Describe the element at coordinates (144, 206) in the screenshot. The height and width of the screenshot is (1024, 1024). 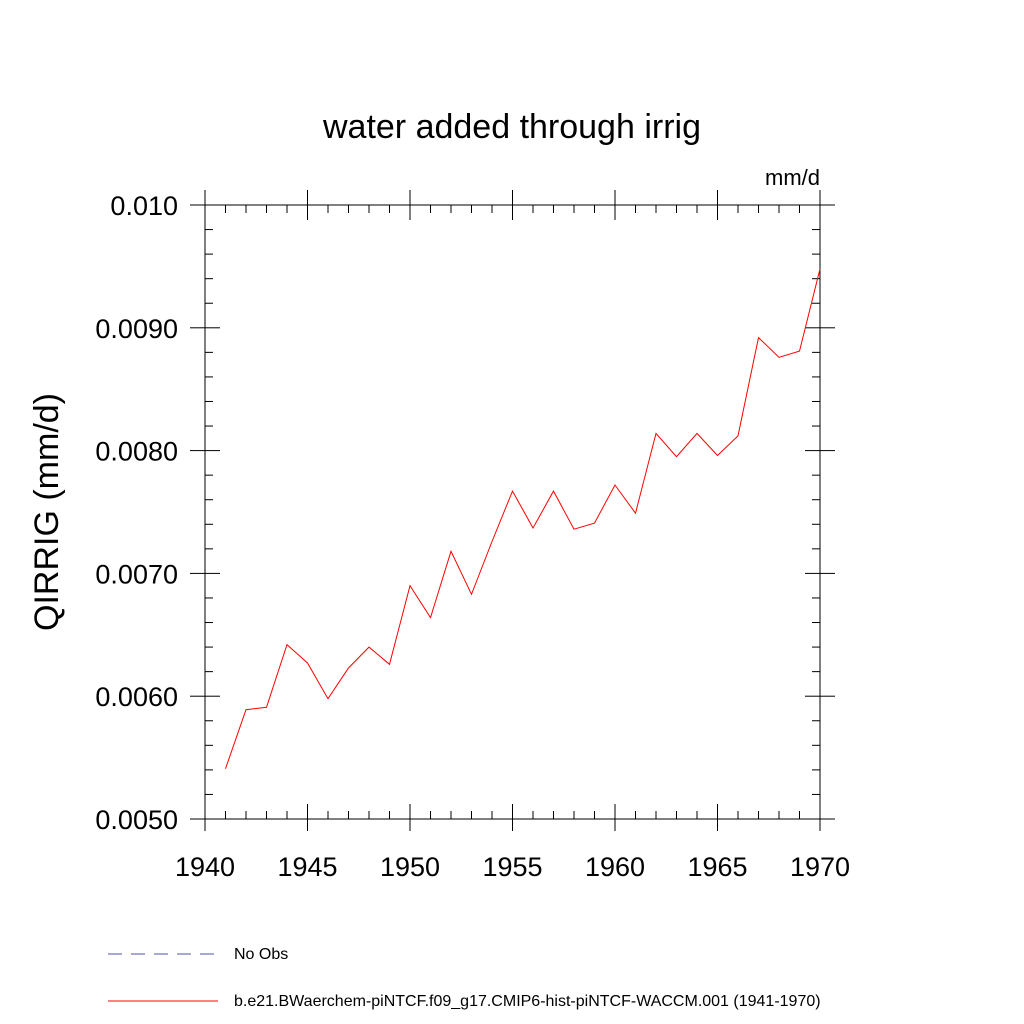
I see `y-tick-label: 0.010` at that location.